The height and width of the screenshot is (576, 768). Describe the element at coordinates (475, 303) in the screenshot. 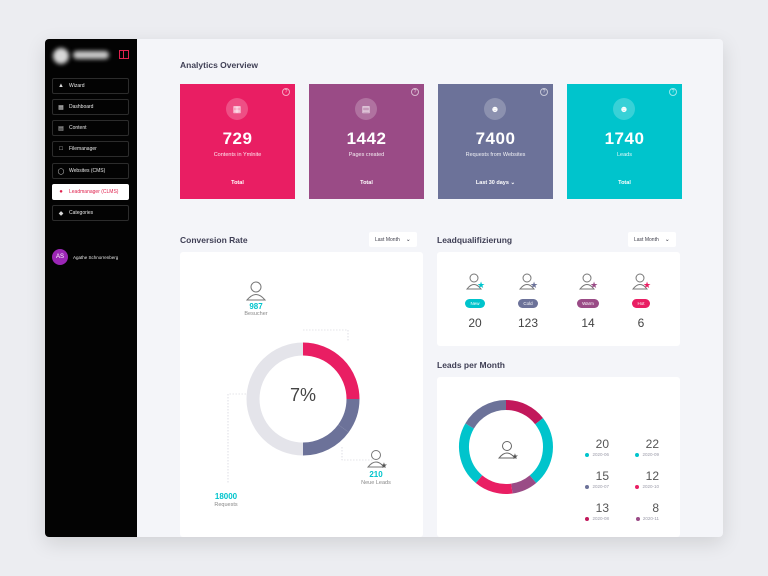

I see `badge-new: New` at that location.